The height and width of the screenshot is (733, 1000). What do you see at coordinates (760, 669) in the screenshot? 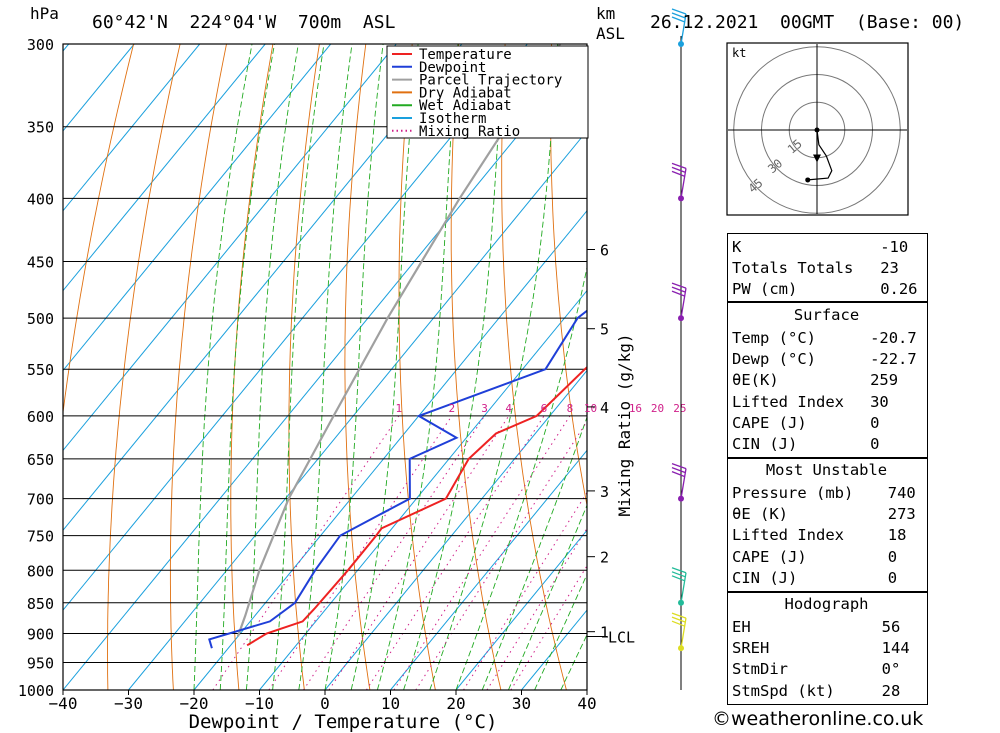
I see `index-label: StmDir` at bounding box center [760, 669].